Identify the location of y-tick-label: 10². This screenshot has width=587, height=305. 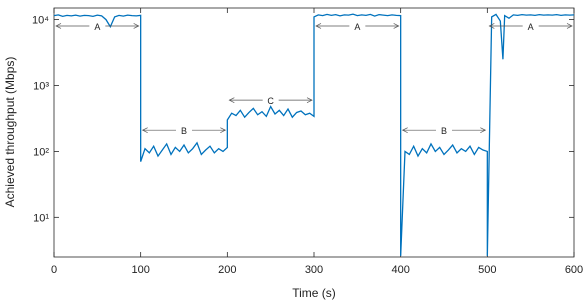
(41, 152).